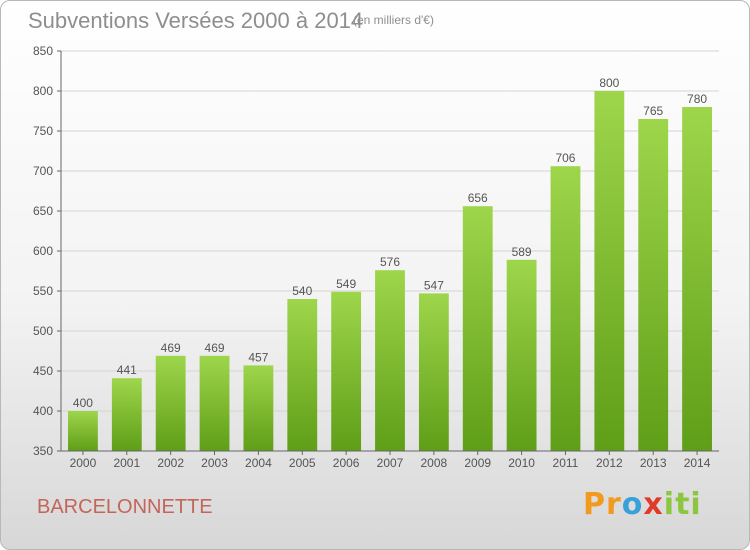 Image resolution: width=750 pixels, height=550 pixels. What do you see at coordinates (258, 463) in the screenshot?
I see `x-tick-label: 2004` at bounding box center [258, 463].